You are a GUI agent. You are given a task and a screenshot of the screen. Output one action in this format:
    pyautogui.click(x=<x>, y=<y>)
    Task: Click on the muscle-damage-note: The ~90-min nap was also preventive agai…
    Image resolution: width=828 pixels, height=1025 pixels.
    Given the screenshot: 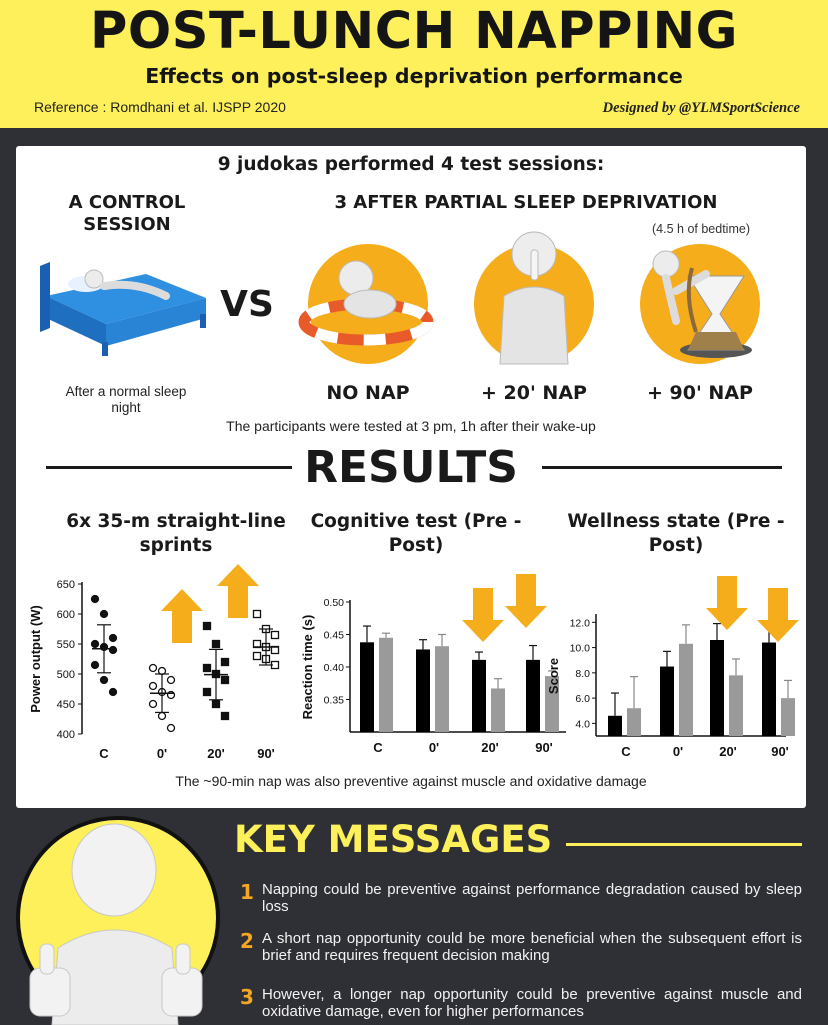 What is the action you would take?
    pyautogui.click(x=411, y=781)
    